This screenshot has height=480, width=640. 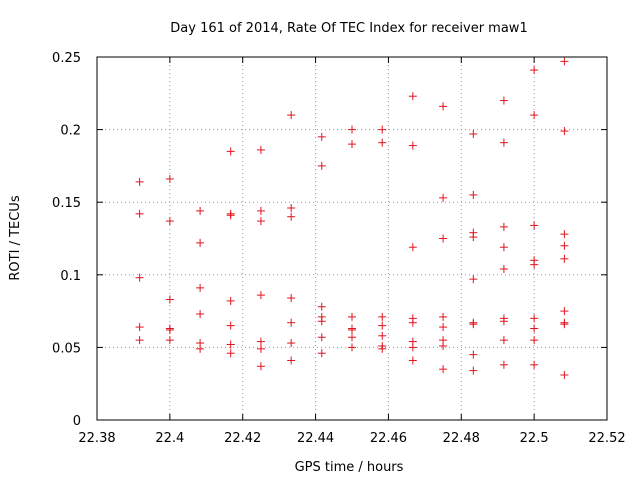 What do you see at coordinates (77, 421) in the screenshot?
I see `y-tick-label: 0` at bounding box center [77, 421].